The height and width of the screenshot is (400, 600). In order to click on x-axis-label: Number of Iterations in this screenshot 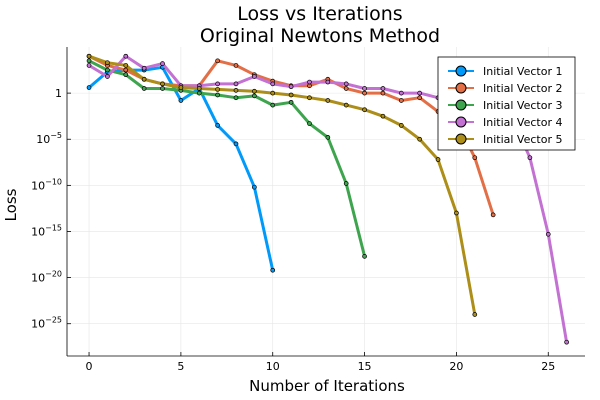, I will do `click(327, 386)`.